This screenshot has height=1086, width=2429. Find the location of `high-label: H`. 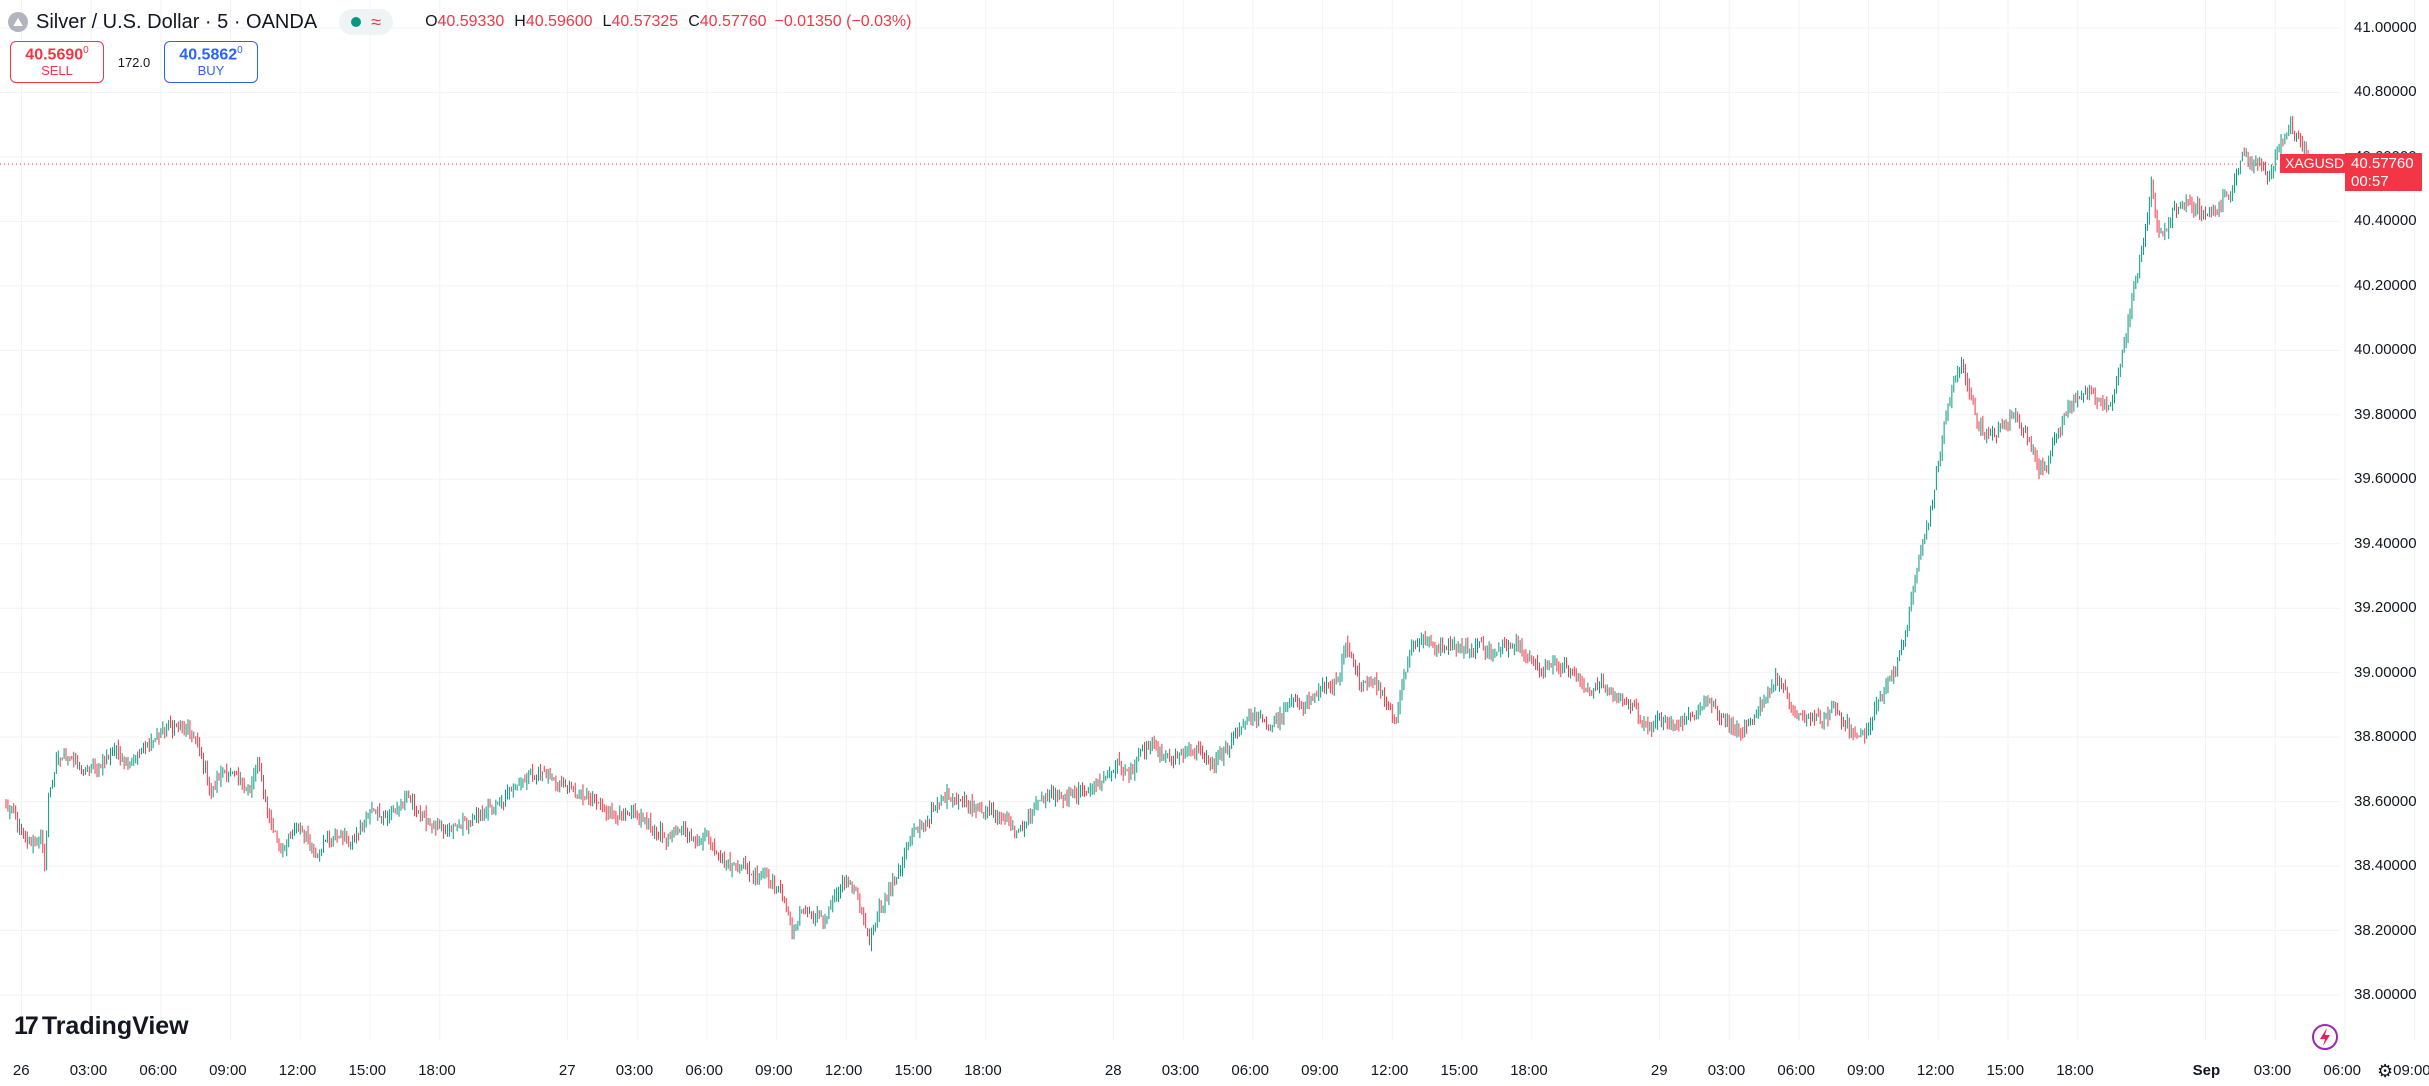

high-label: H is located at coordinates (520, 21).